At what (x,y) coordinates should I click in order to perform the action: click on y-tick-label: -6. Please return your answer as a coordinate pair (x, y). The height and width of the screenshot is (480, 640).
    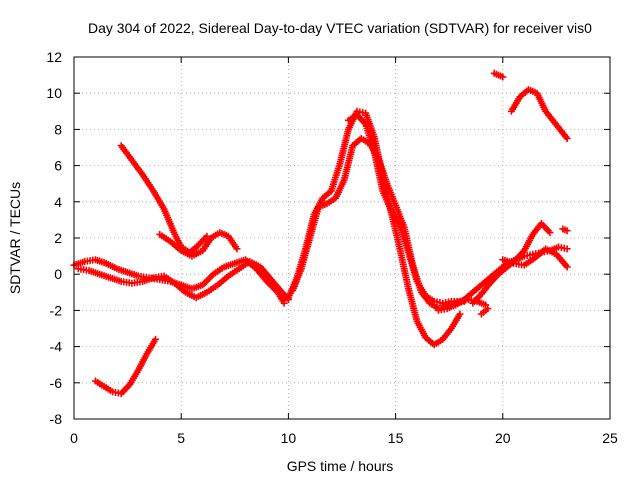
    Looking at the image, I should click on (56, 383).